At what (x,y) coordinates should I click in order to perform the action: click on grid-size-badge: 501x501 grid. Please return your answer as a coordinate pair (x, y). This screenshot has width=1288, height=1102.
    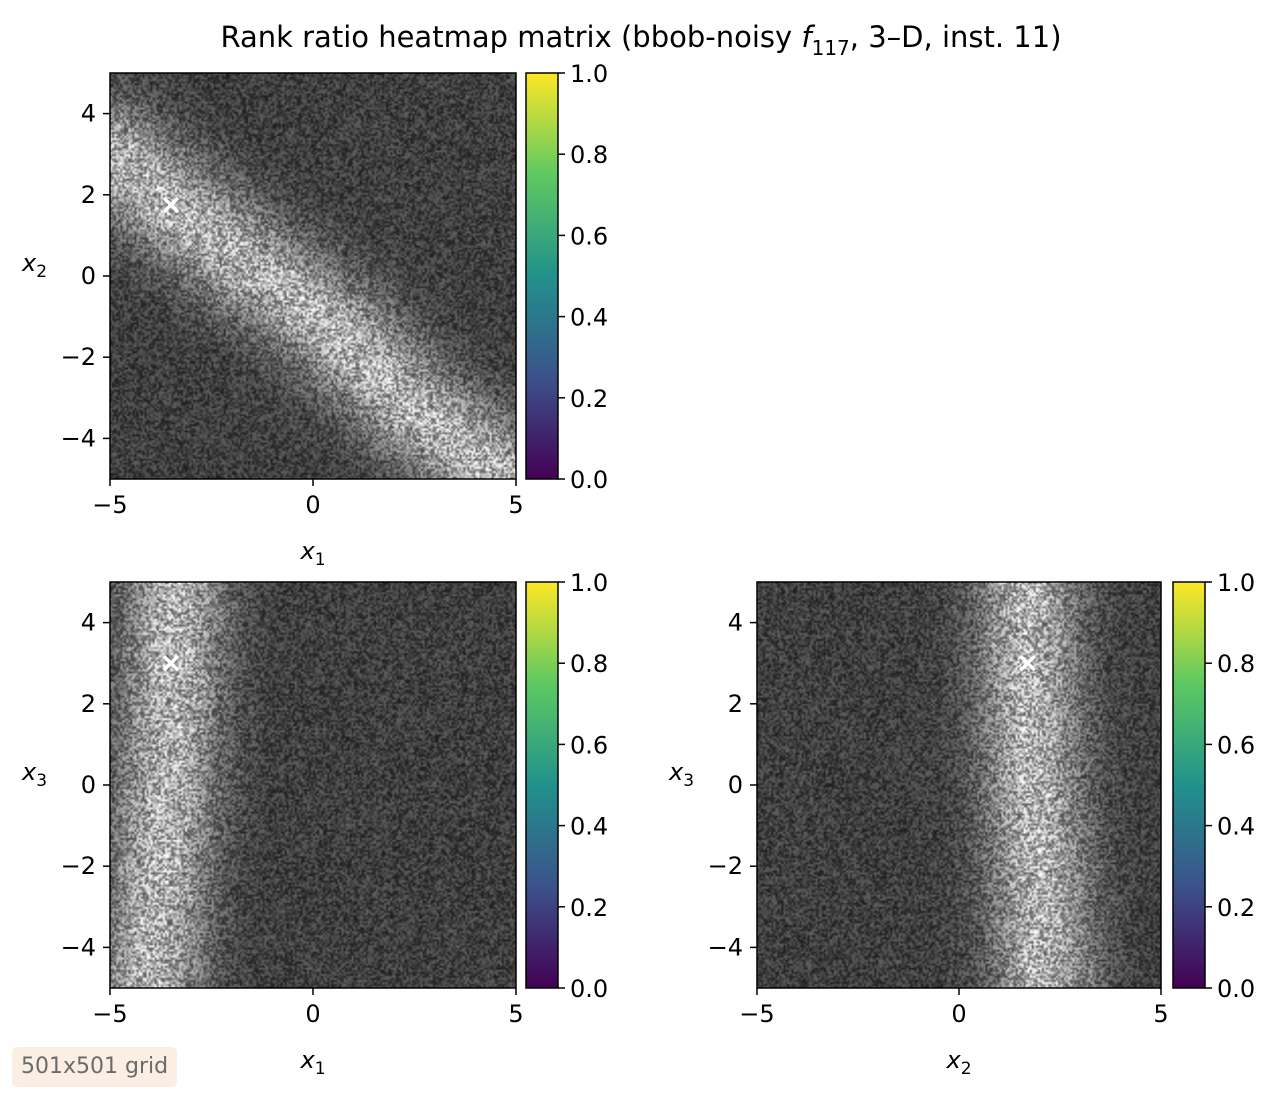
    Looking at the image, I should click on (95, 1067).